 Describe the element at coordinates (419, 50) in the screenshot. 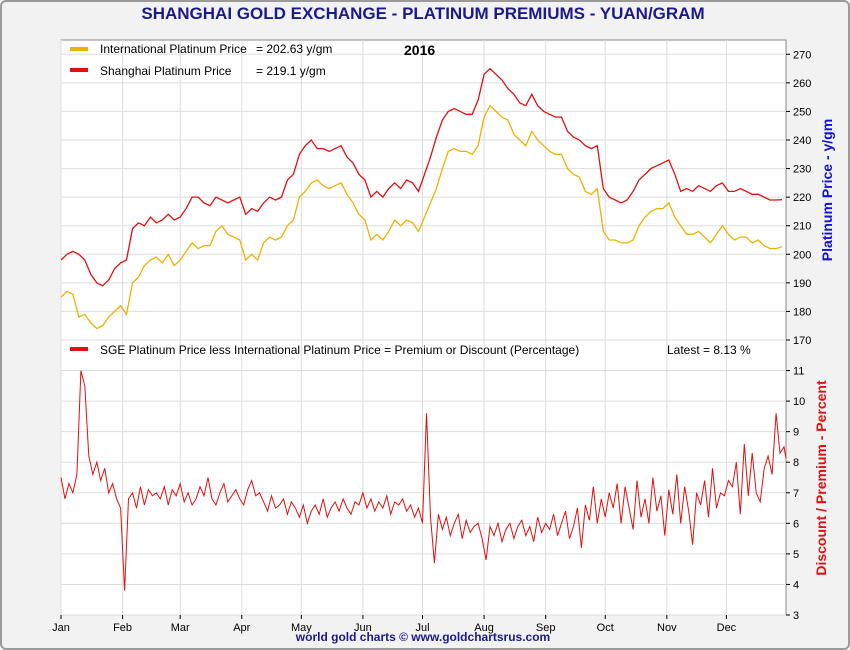

I see `chart-year-title: 2016` at that location.